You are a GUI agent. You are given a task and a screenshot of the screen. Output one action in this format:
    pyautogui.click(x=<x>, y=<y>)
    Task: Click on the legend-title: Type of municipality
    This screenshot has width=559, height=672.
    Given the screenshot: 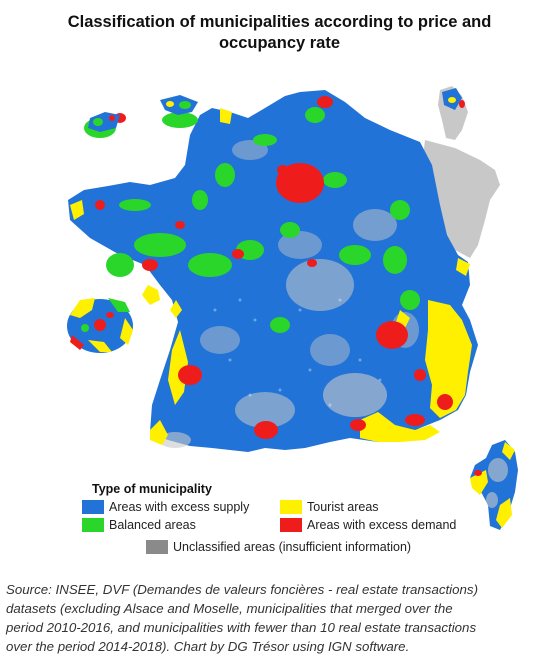 What is the action you would take?
    pyautogui.click(x=152, y=489)
    